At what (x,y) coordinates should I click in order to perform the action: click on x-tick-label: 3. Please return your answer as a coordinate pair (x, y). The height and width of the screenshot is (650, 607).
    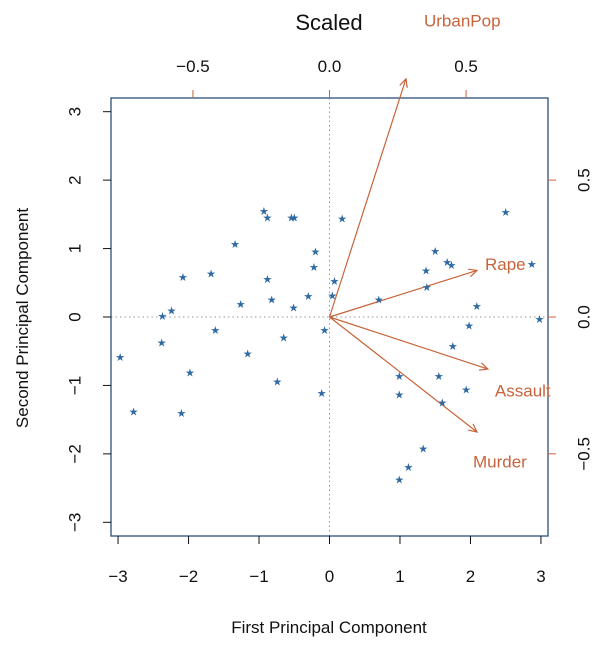
    Looking at the image, I should click on (540, 576).